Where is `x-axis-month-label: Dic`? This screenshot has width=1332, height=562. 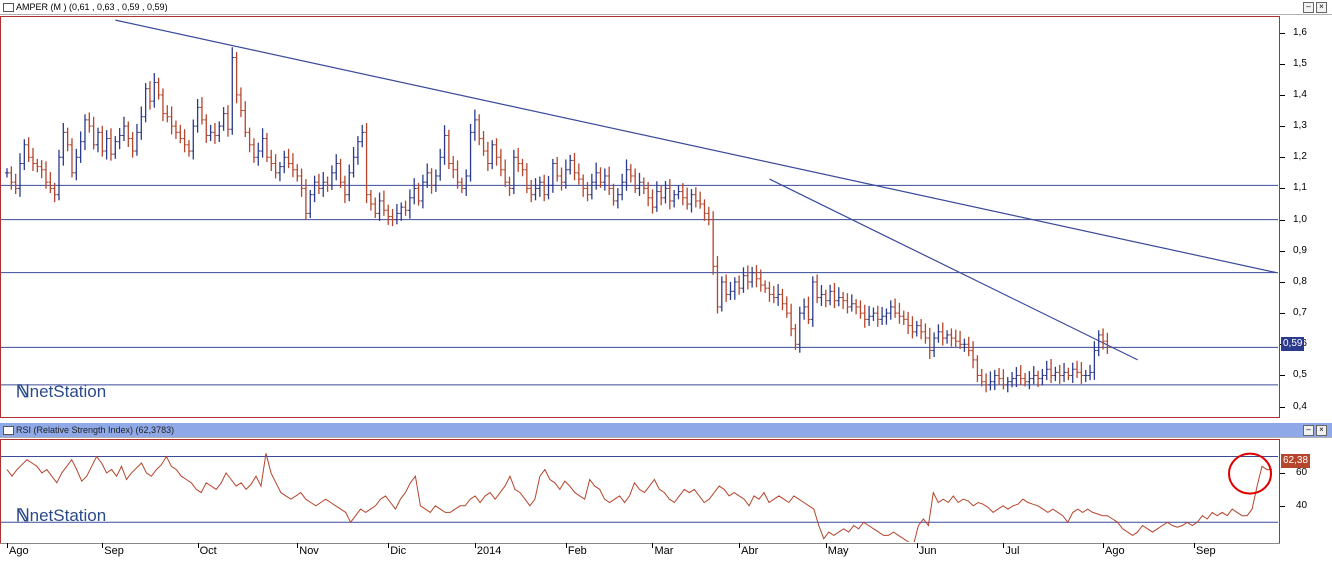
x-axis-month-label: Dic is located at coordinates (398, 551).